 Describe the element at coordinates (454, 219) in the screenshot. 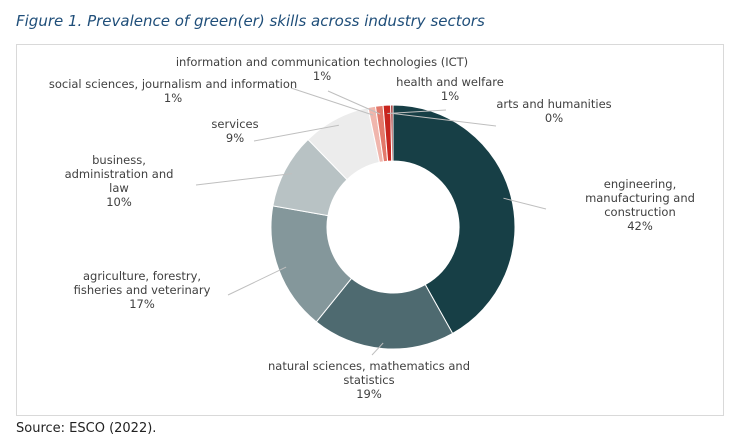

I see `slice-eng` at that location.